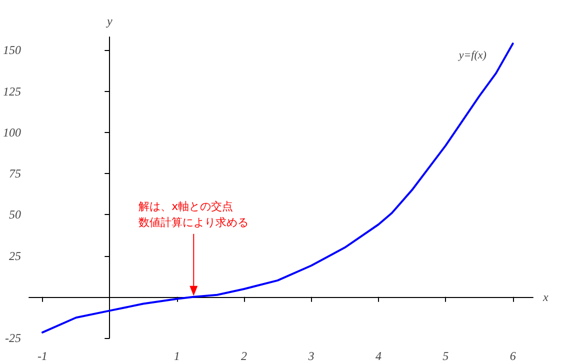  What do you see at coordinates (12, 50) in the screenshot?
I see `y-tick-label: 150` at bounding box center [12, 50].